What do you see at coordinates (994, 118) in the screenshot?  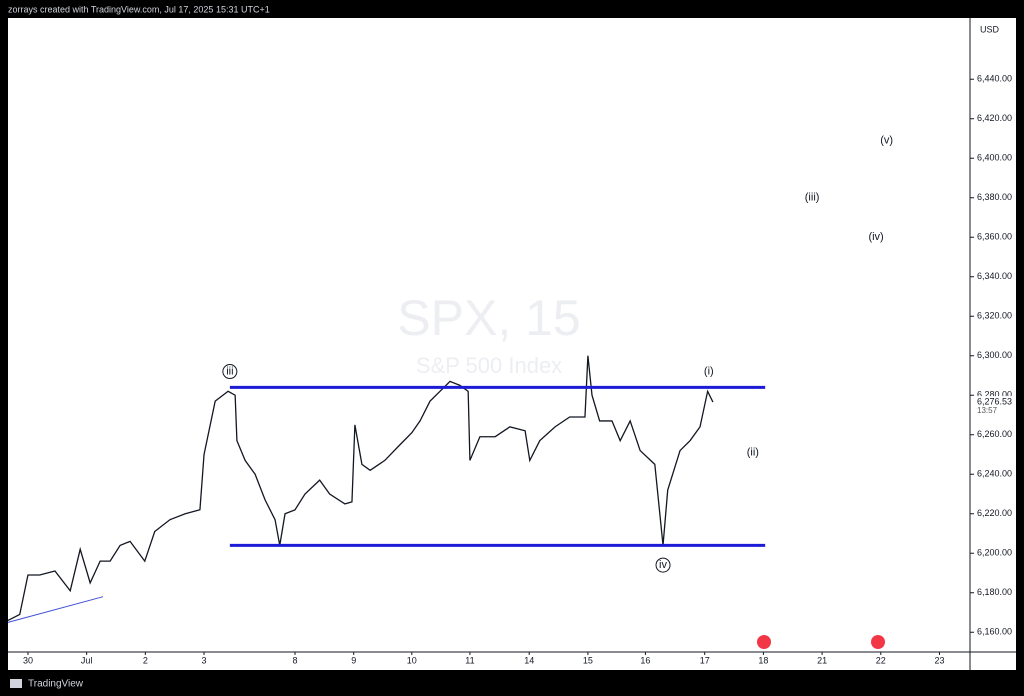 I see `y-tick-label: 6,420.00` at bounding box center [994, 118].